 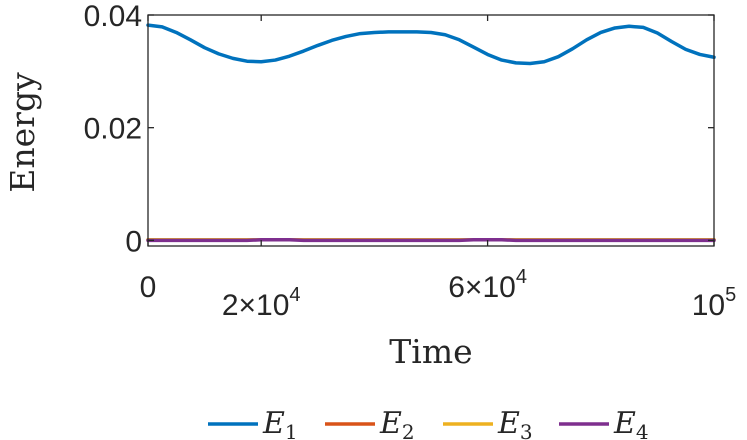 What do you see at coordinates (487, 285) in the screenshot?
I see `x-tick-label: 6×10⁴` at bounding box center [487, 285].